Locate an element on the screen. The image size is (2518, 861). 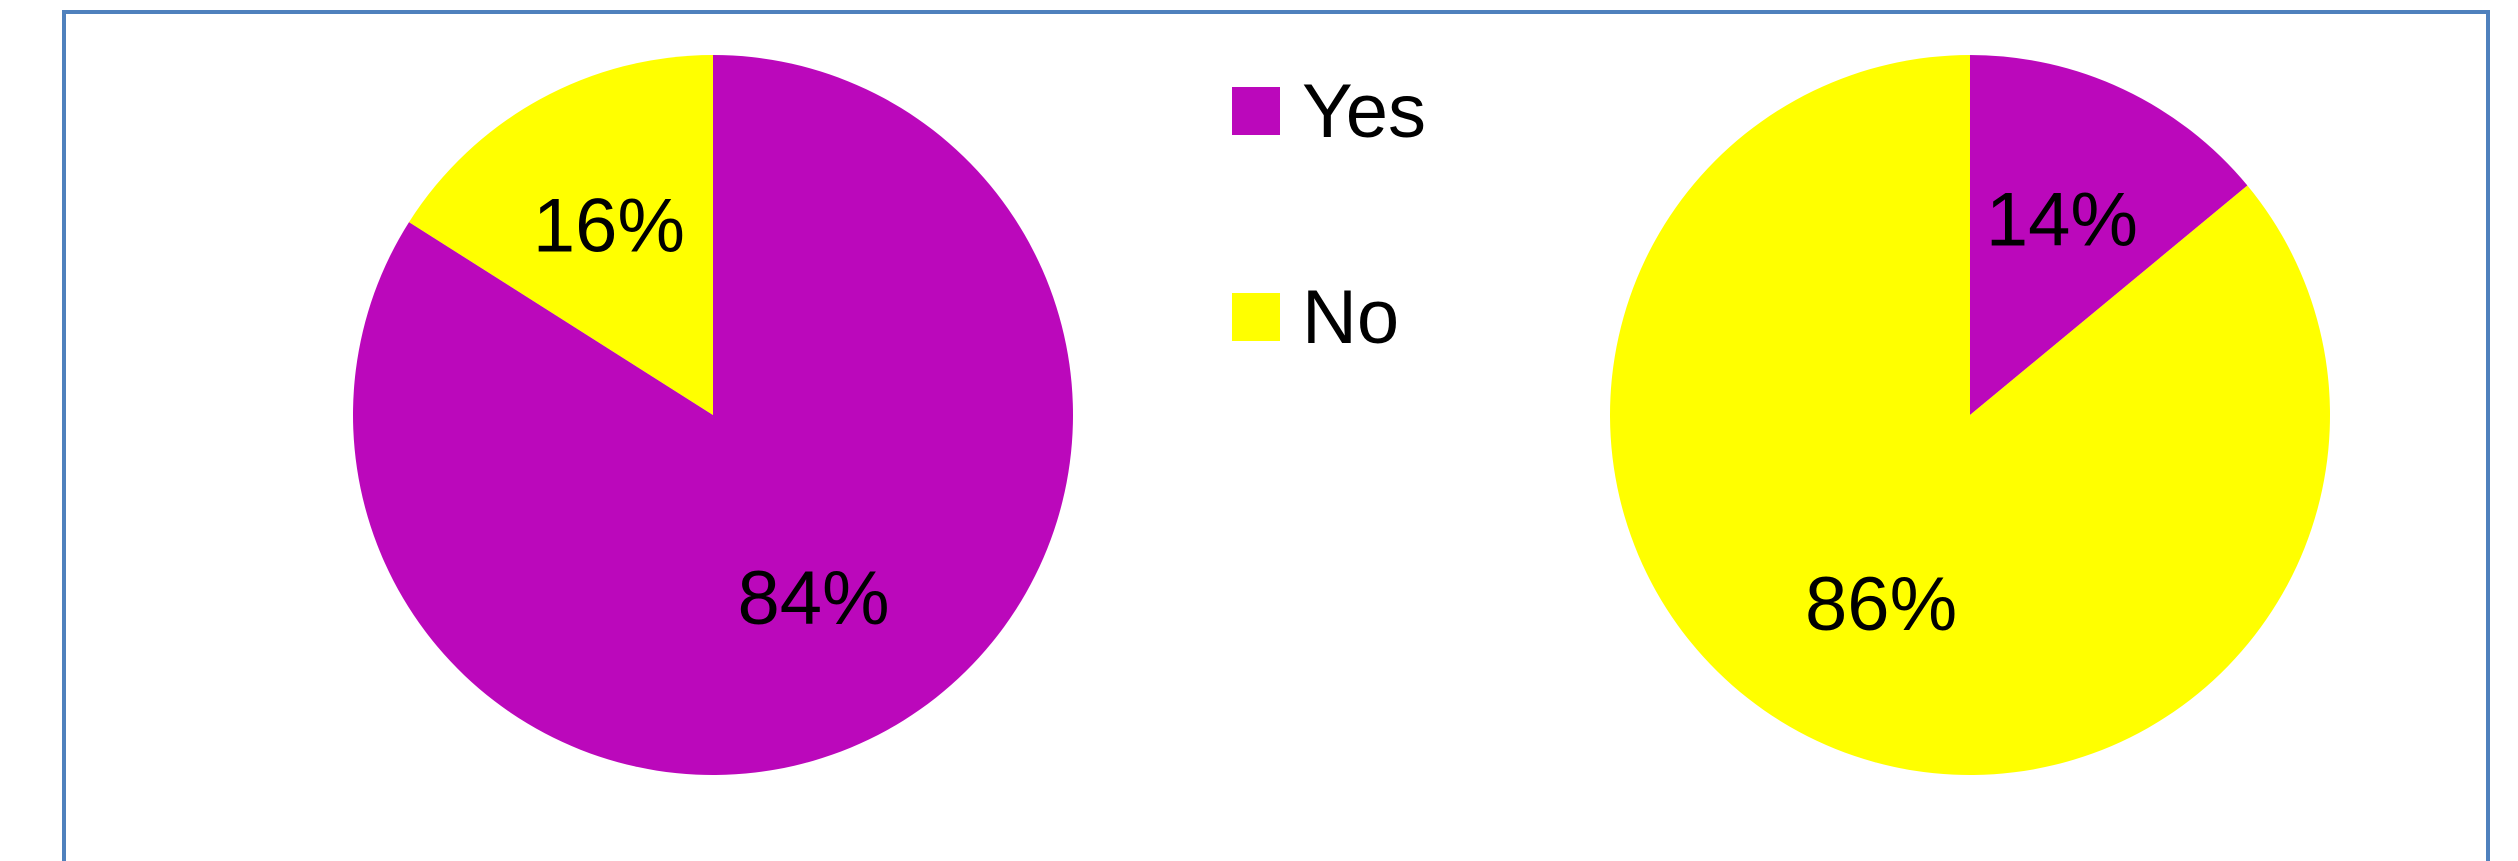
data-label-no-right: 86% is located at coordinates (1881, 604).